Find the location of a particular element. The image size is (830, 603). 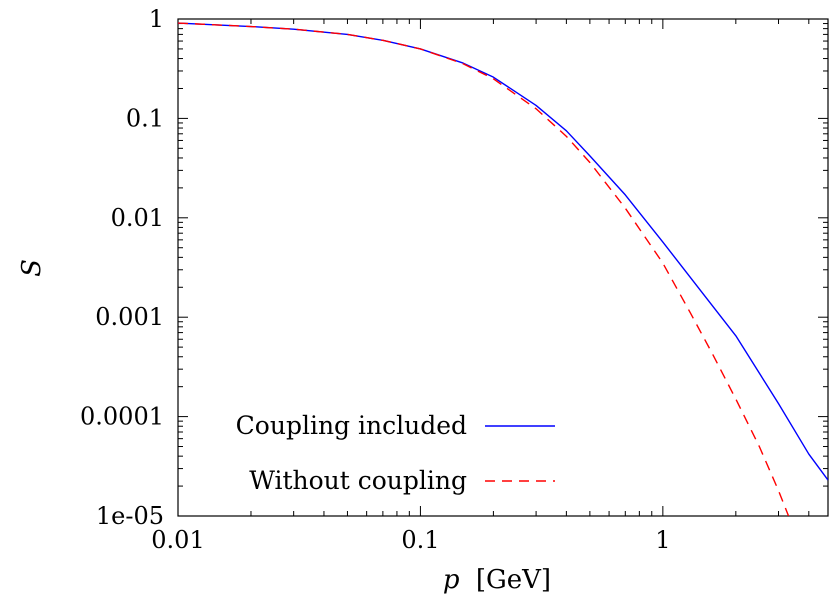

x-axis-unit: [GeV] is located at coordinates (513, 580).